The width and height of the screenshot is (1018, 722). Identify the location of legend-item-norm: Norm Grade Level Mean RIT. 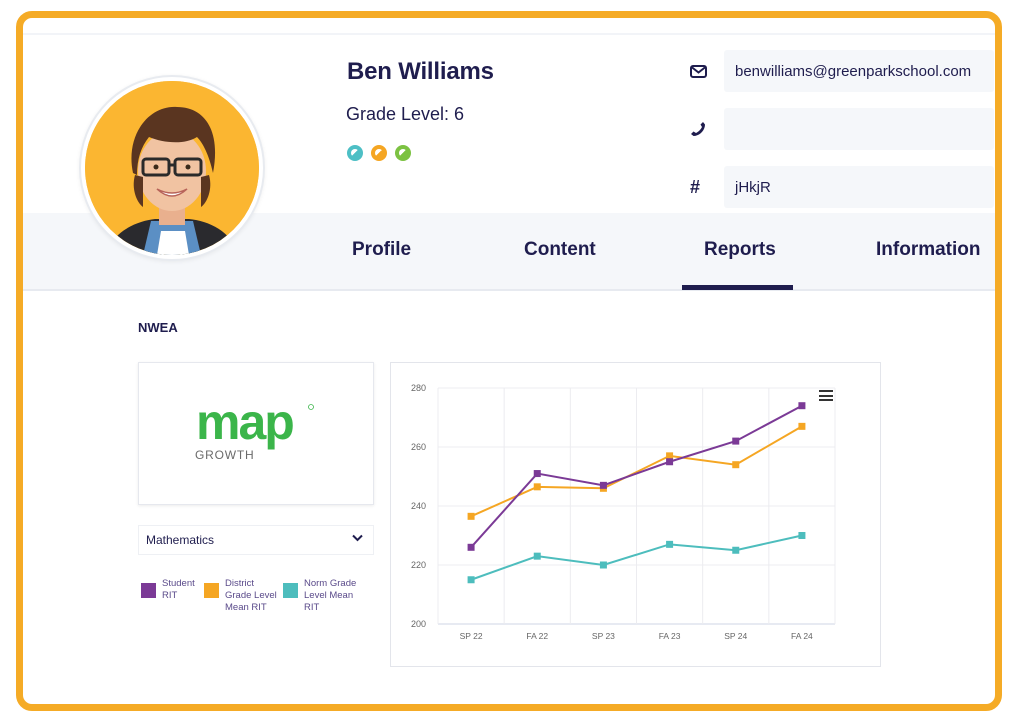
(322, 596).